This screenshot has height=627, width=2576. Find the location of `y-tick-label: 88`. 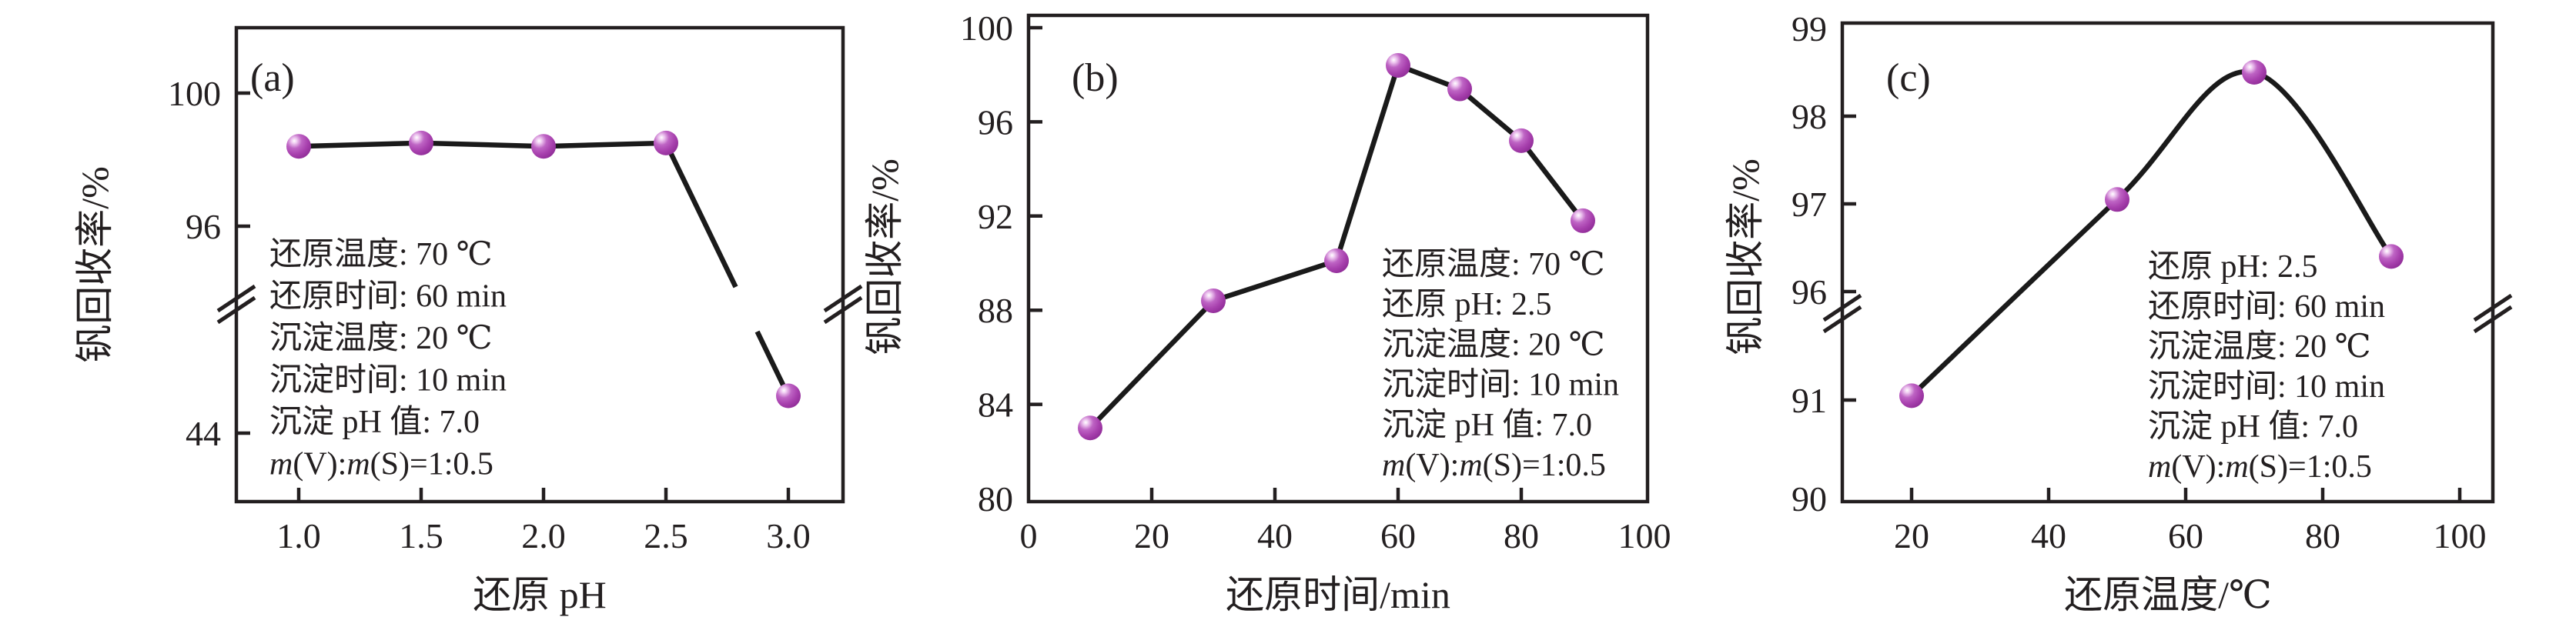

y-tick-label: 88 is located at coordinates (995, 310).